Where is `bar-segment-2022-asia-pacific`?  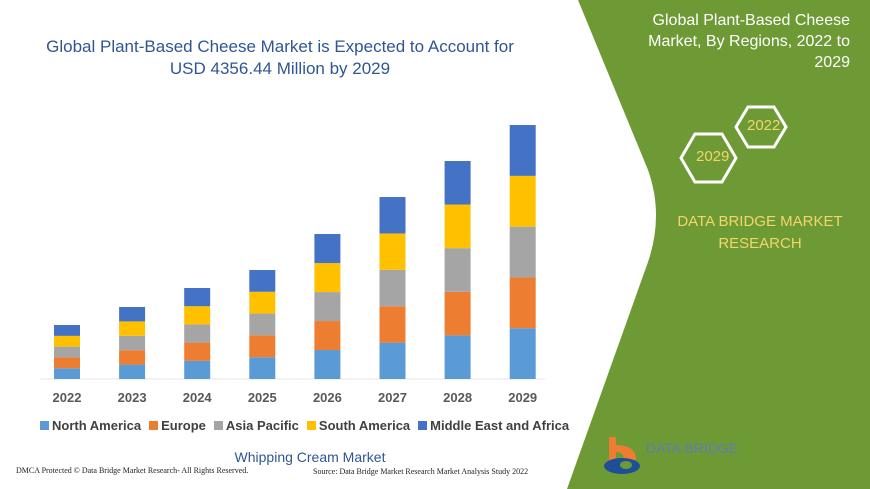 bar-segment-2022-asia-pacific is located at coordinates (67, 352).